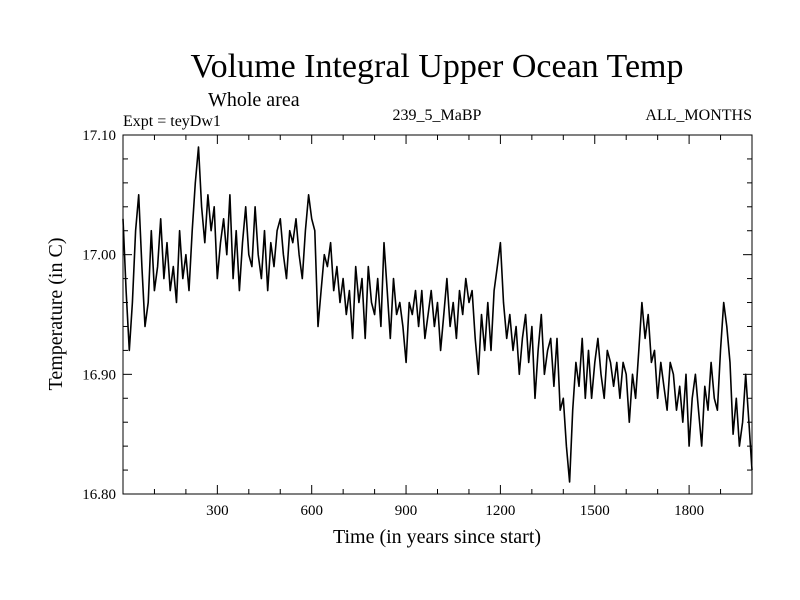 This screenshot has height=600, width=800. Describe the element at coordinates (406, 511) in the screenshot. I see `x-tick-label: 900` at that location.